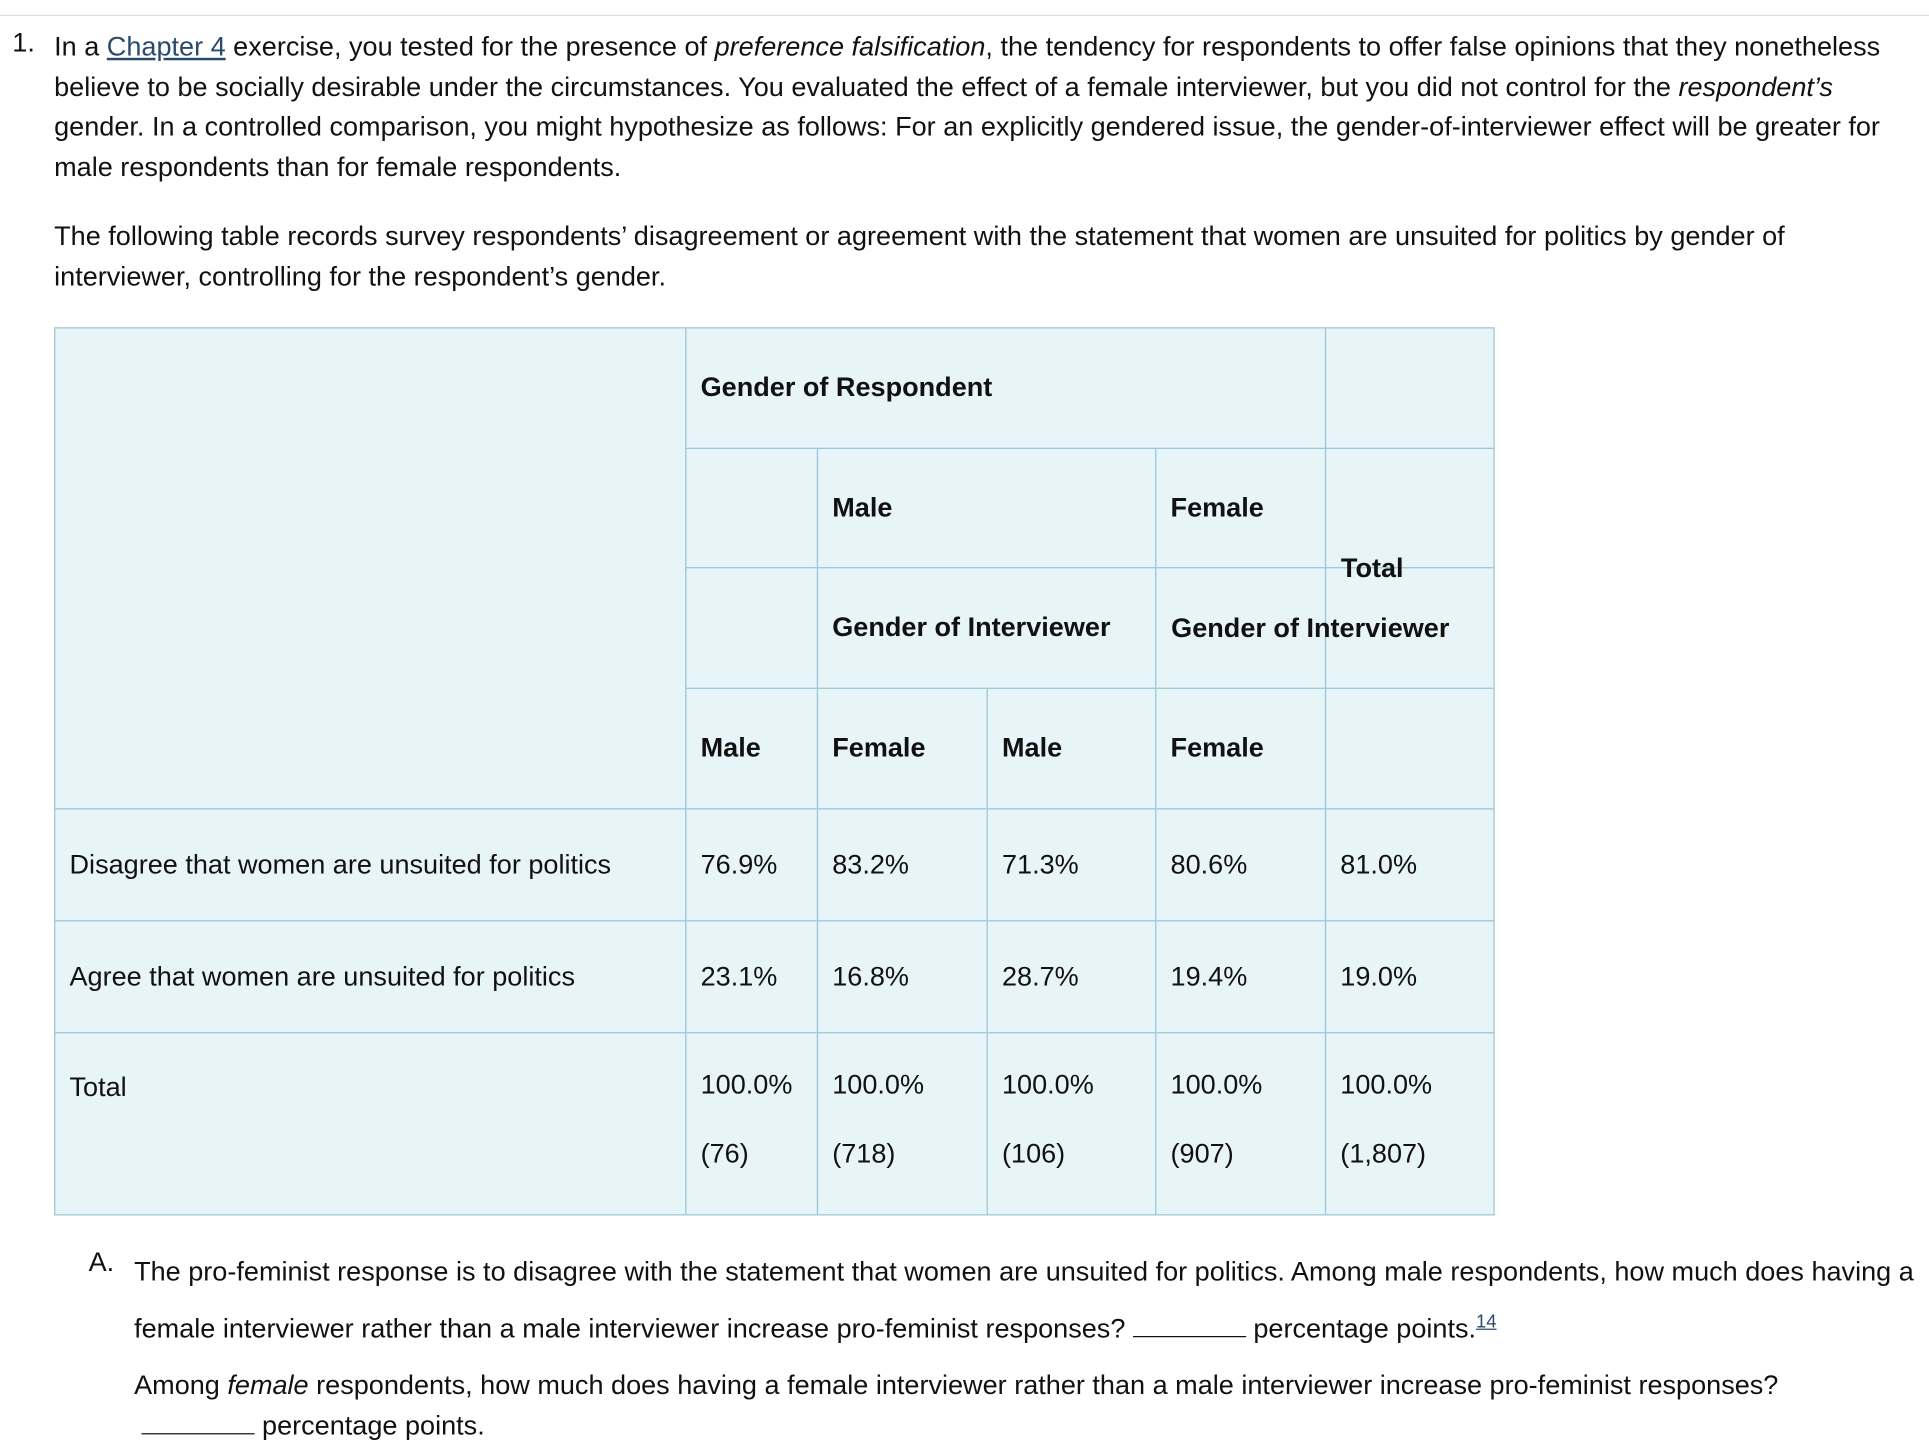  I want to click on table-cell: 80.6%, so click(1240, 864).